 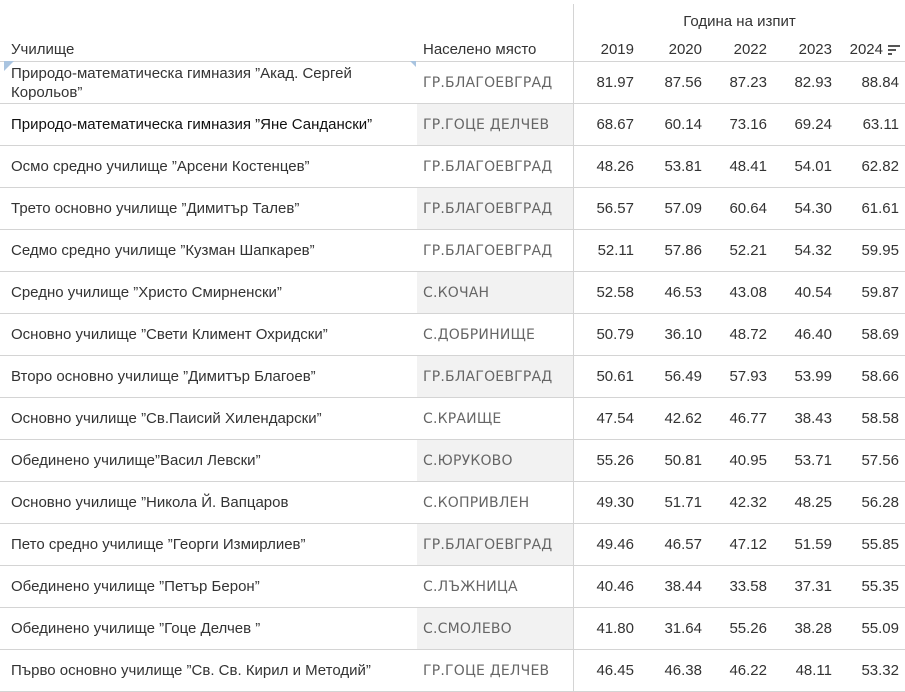 What do you see at coordinates (486, 670) in the screenshot?
I see `place-cell: ГР.ГОЦЕ ДЕЛЧЕВ` at bounding box center [486, 670].